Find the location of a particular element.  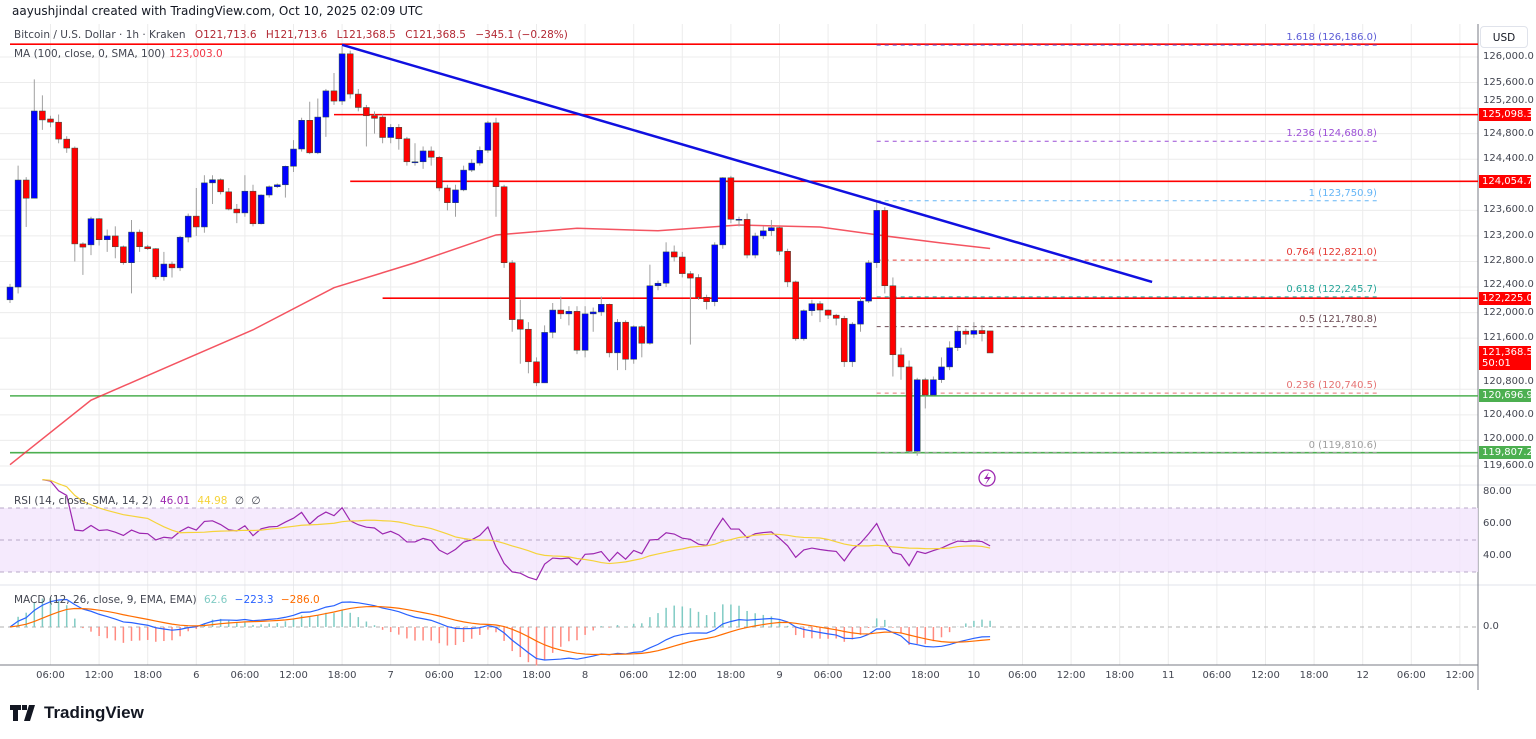

price-tick-label: 120,800.0 is located at coordinates (1508, 382).